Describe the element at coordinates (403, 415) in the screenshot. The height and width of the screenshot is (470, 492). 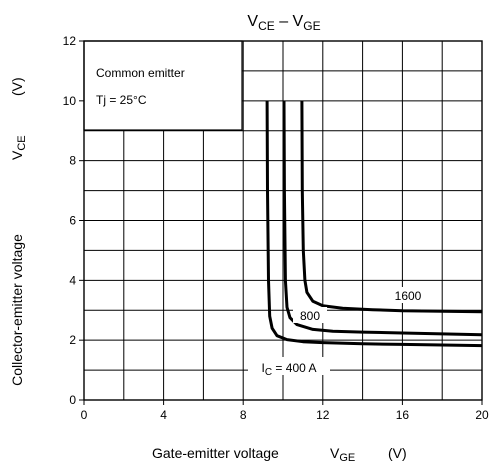
I see `x-tick-label: 16` at that location.